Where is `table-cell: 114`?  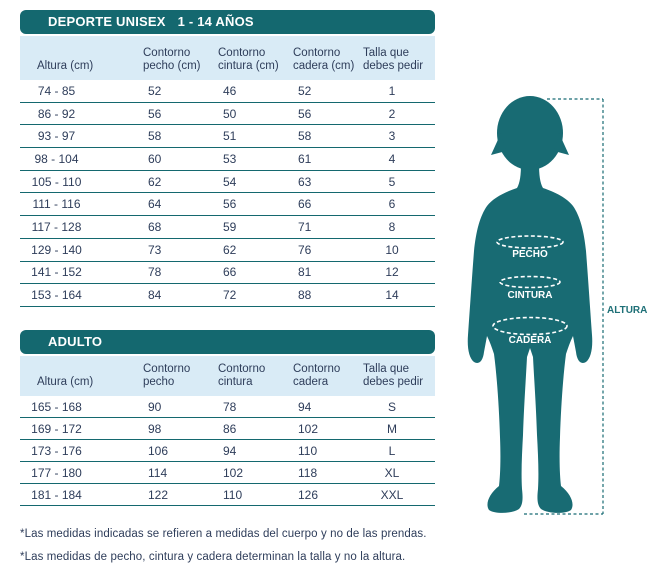 table-cell: 114 is located at coordinates (158, 472).